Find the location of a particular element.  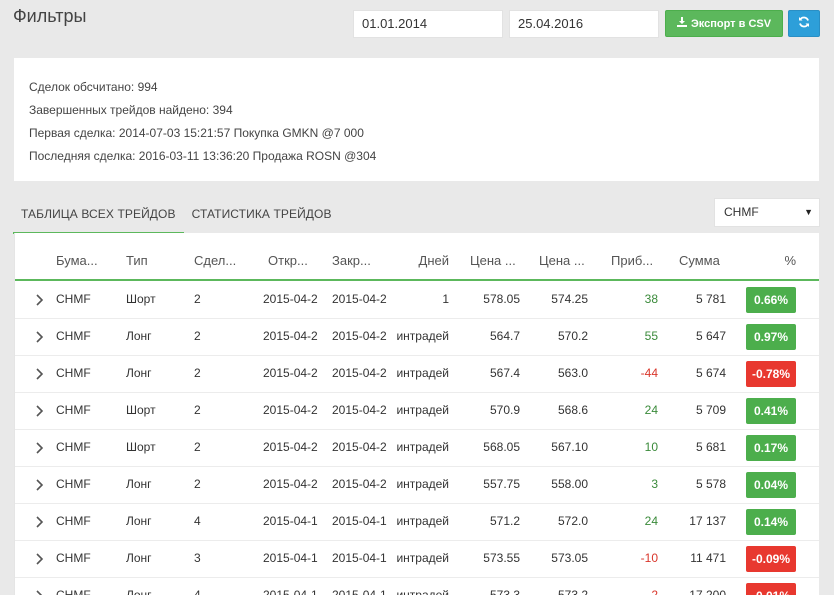

cell-sum: 11 471 is located at coordinates (708, 558).